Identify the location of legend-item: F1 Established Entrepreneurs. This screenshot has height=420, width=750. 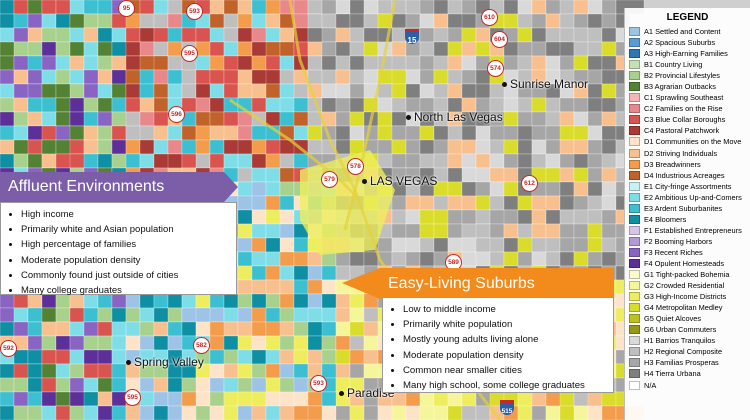
(687, 230).